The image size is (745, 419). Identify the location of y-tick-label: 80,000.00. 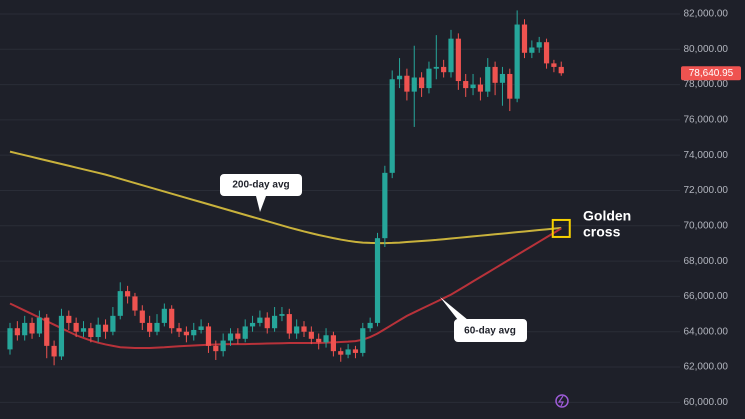
(706, 49).